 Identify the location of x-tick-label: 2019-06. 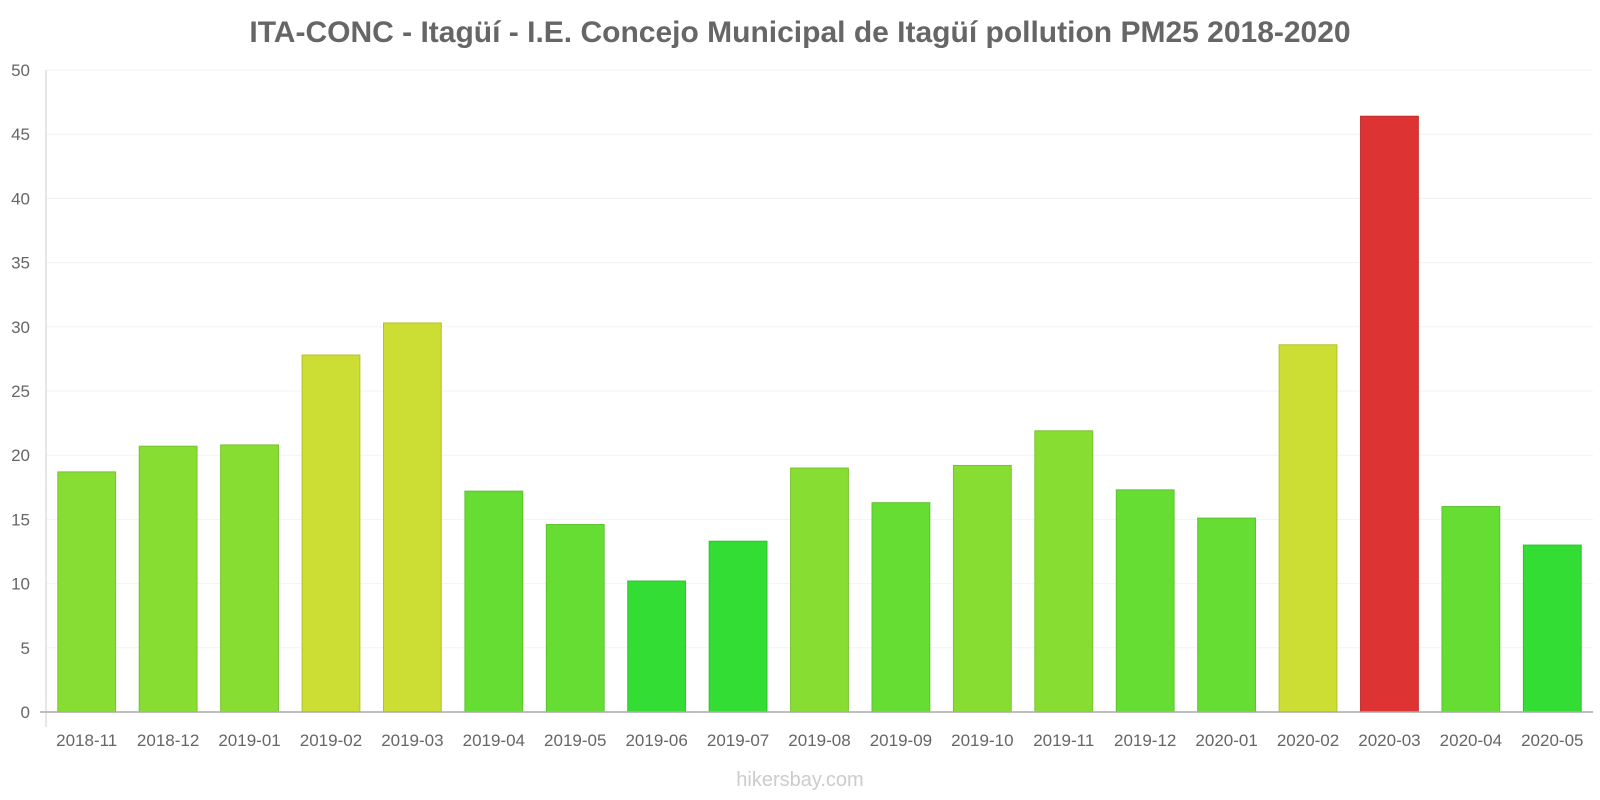
(656, 740).